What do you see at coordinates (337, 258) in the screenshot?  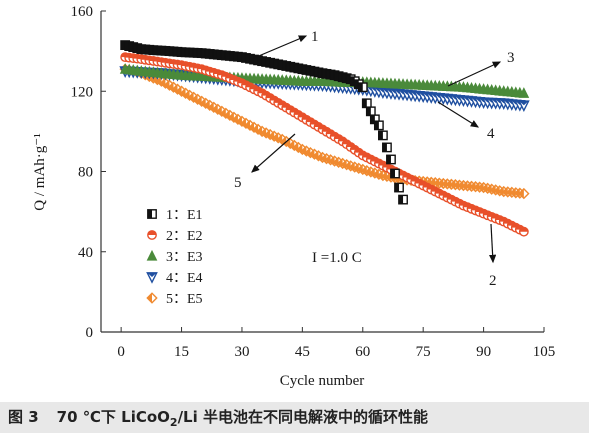 I see `condition-label: I =1.0 C` at bounding box center [337, 258].